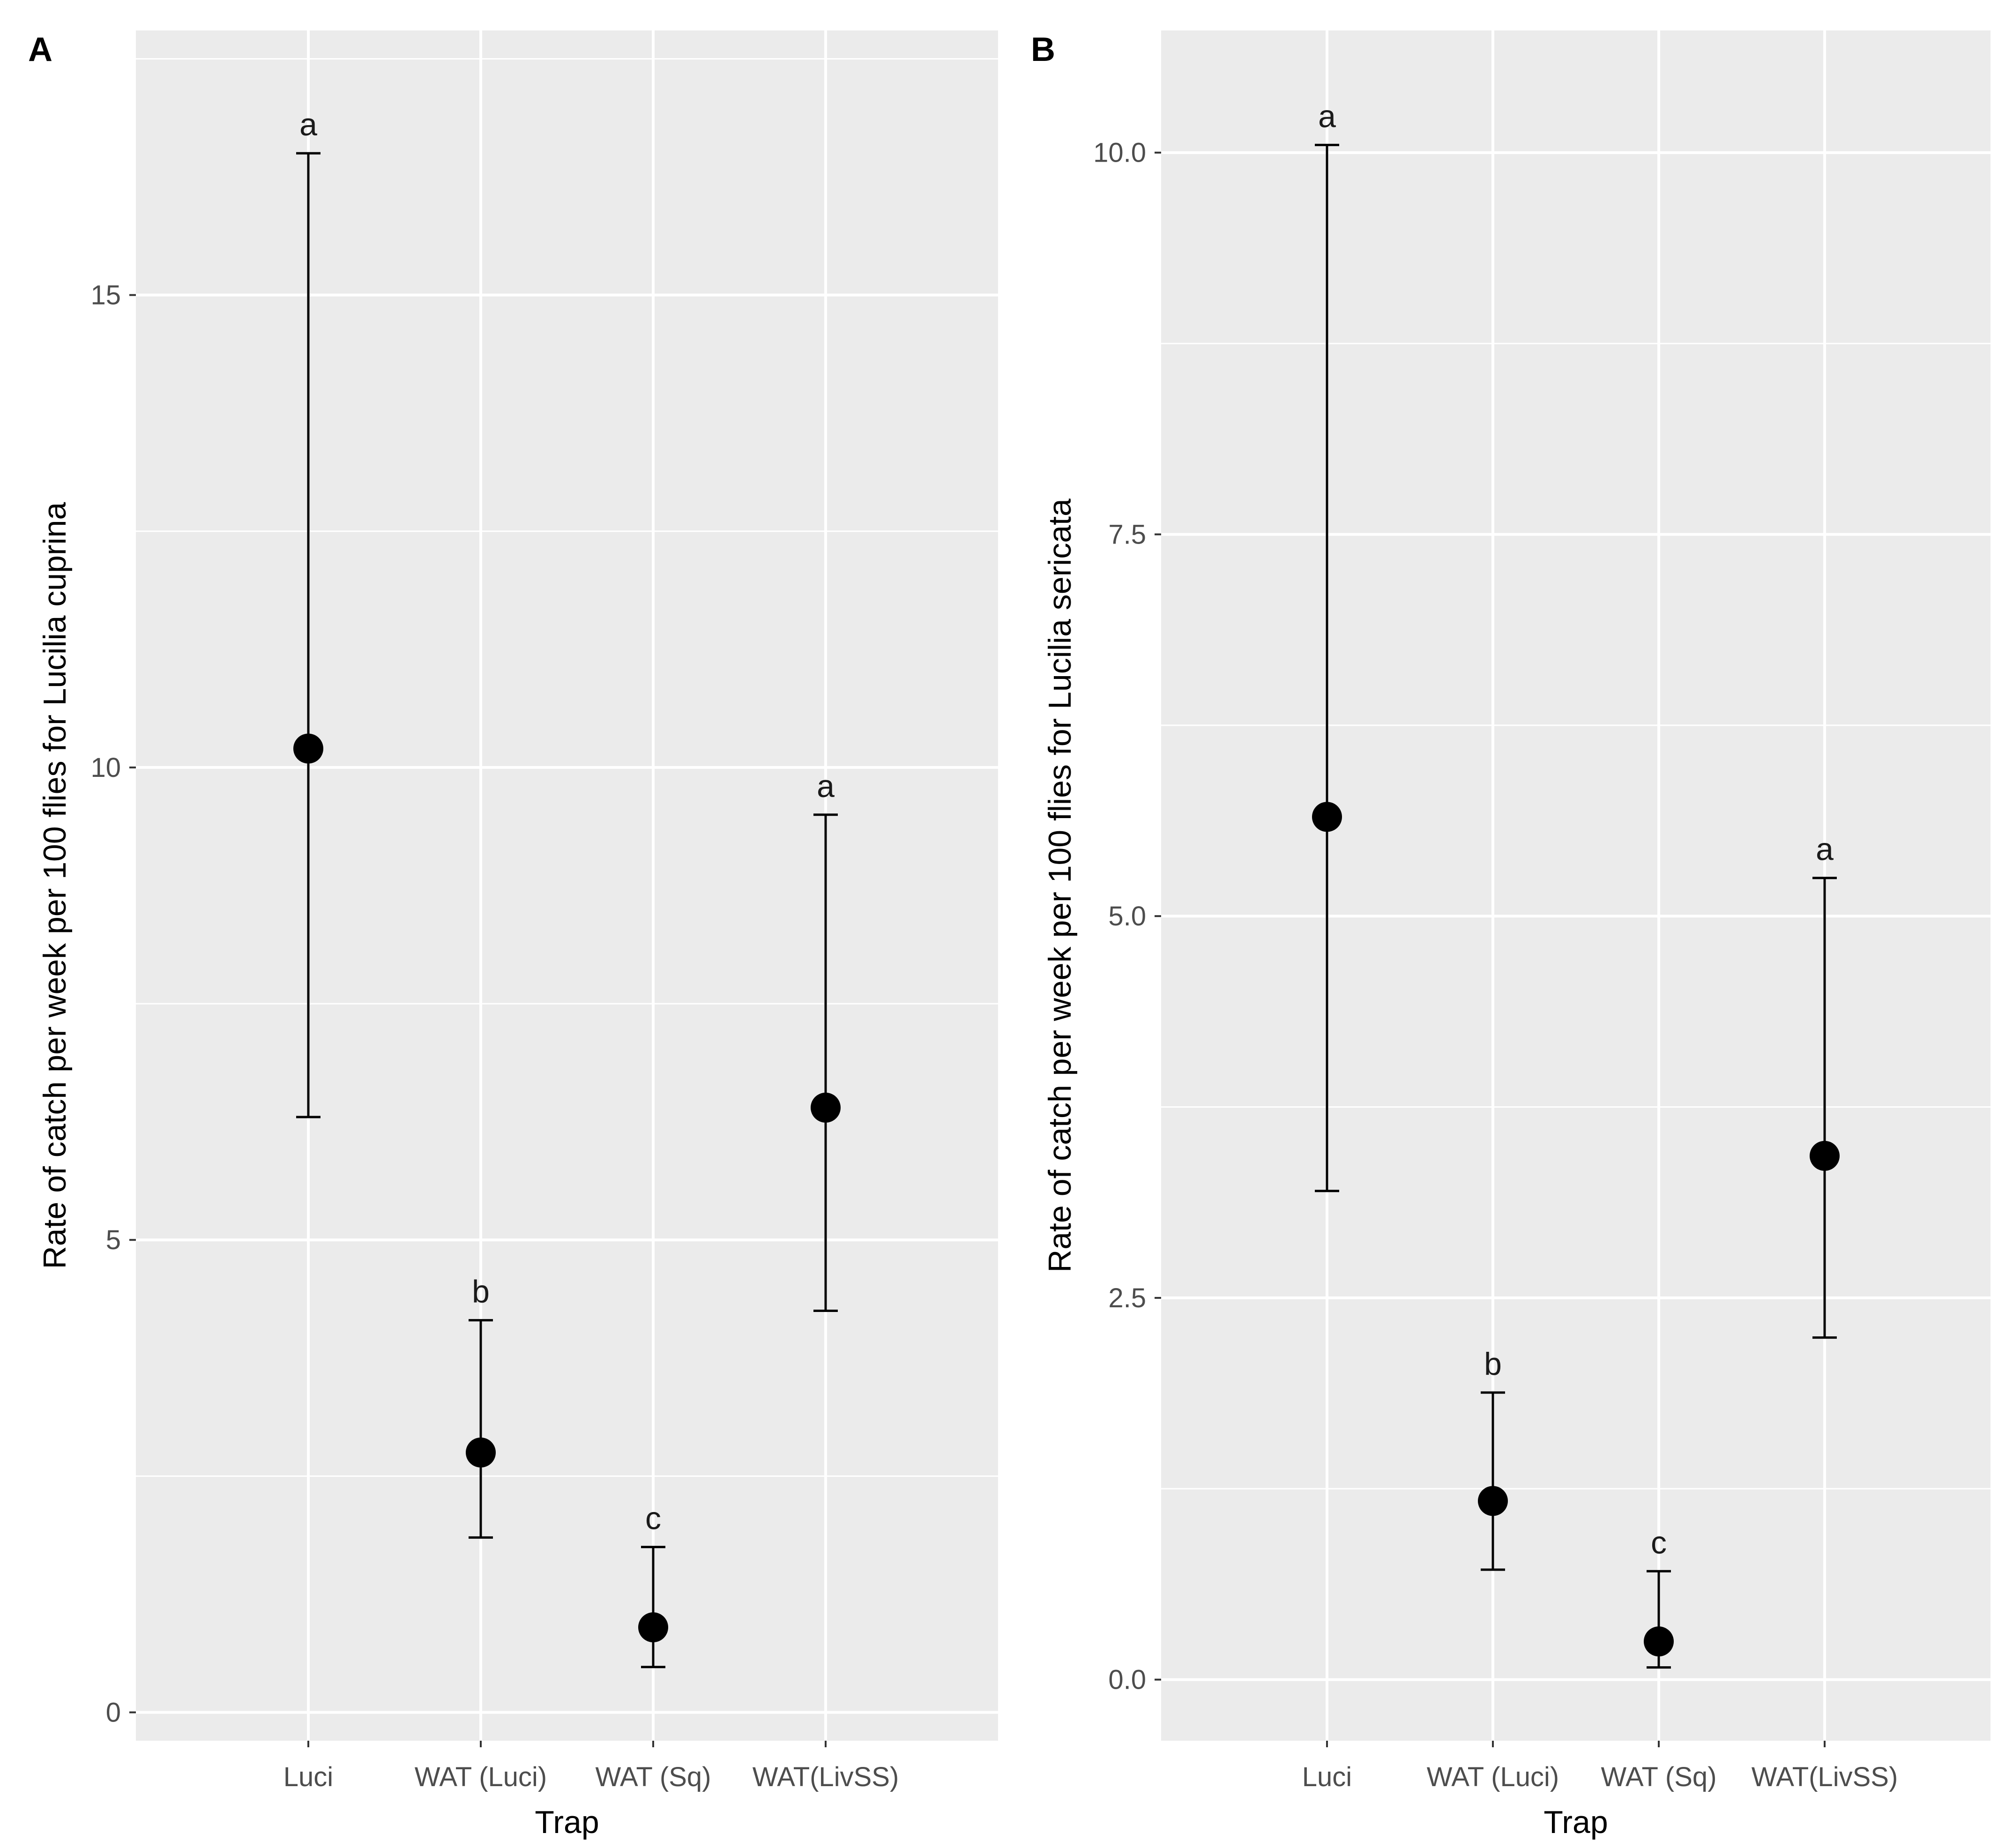 The image size is (2013, 1848). Describe the element at coordinates (105, 768) in the screenshot. I see `y-tick-label: 10` at that location.